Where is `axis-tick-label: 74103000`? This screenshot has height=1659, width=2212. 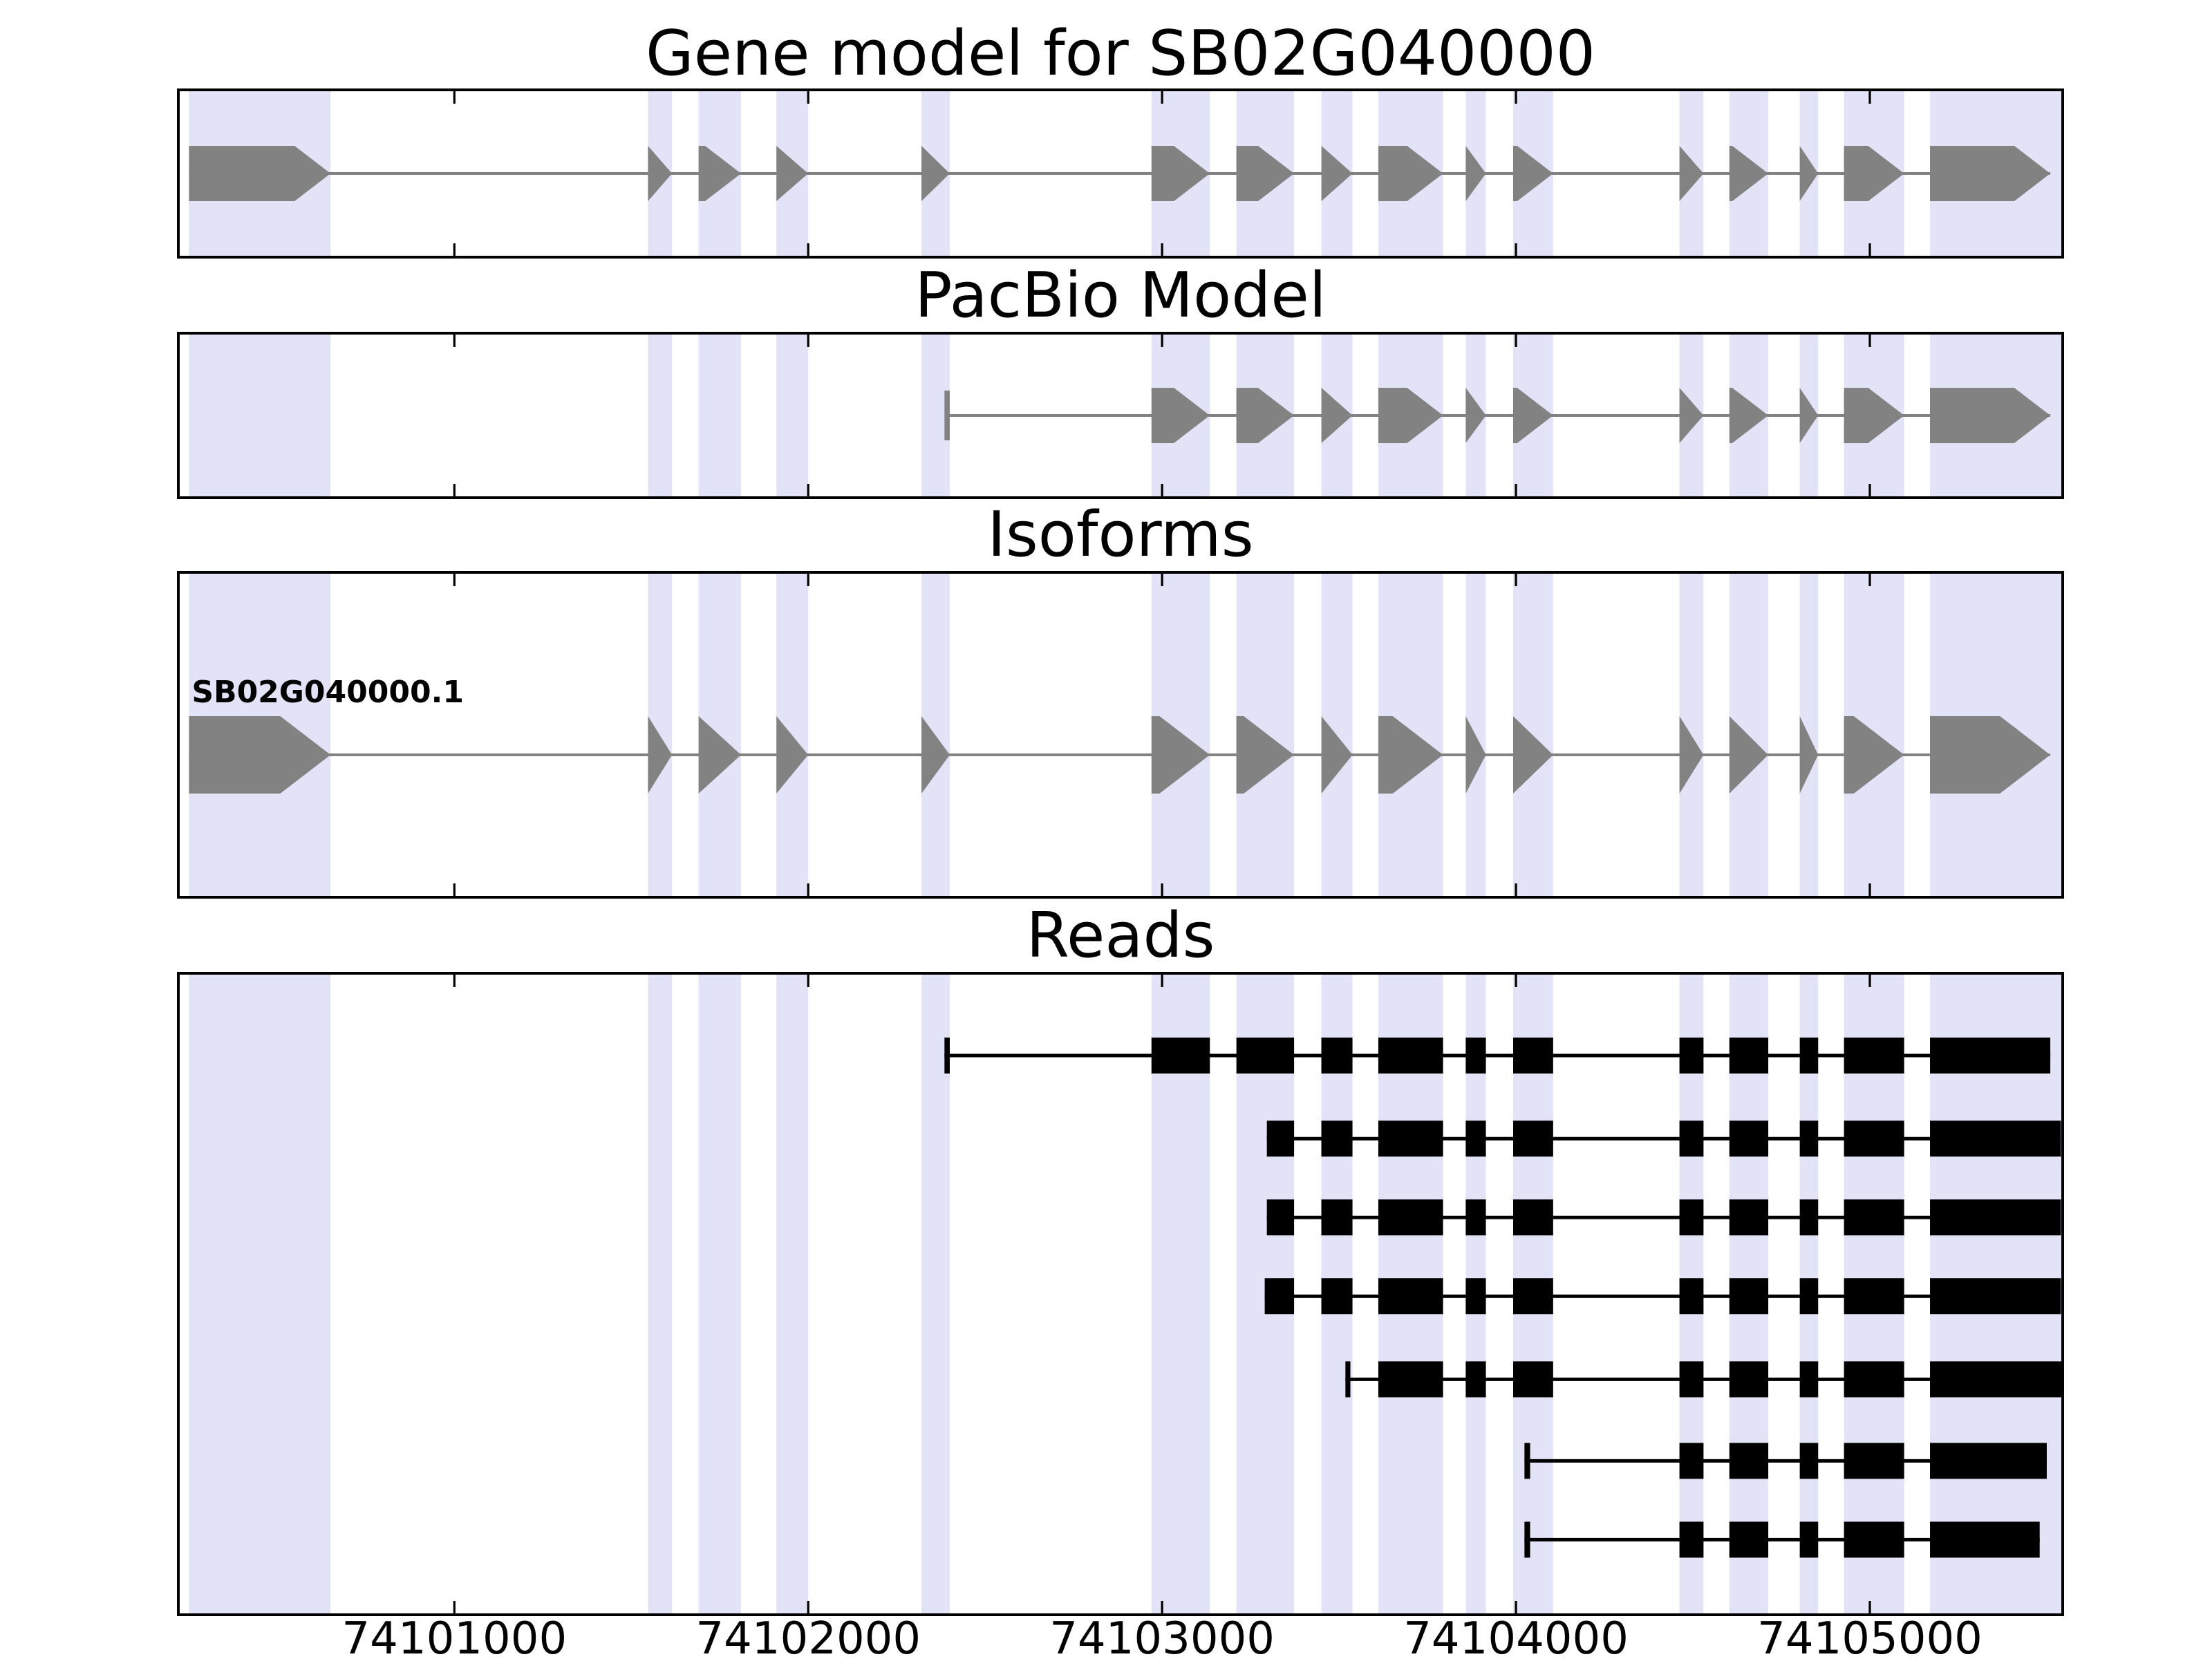
axis-tick-label: 74103000 is located at coordinates (1162, 1636).